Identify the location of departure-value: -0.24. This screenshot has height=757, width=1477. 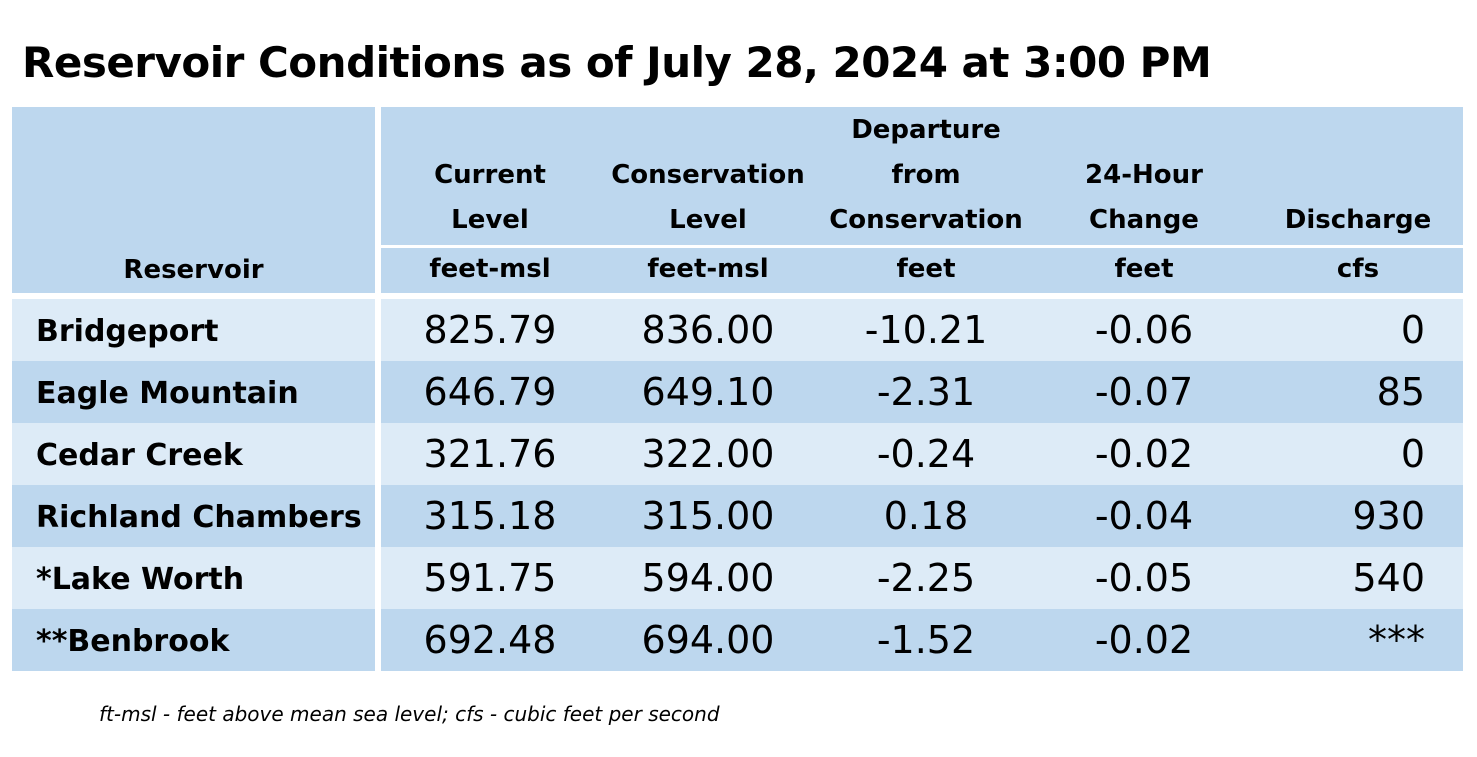
(926, 454).